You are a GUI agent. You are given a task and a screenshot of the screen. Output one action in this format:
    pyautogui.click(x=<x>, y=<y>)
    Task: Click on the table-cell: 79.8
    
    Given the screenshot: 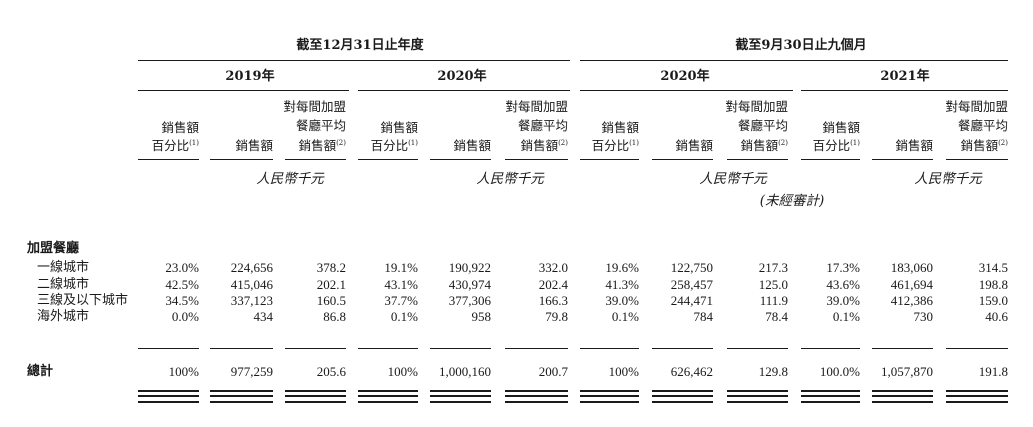 What is the action you would take?
    pyautogui.click(x=556, y=316)
    